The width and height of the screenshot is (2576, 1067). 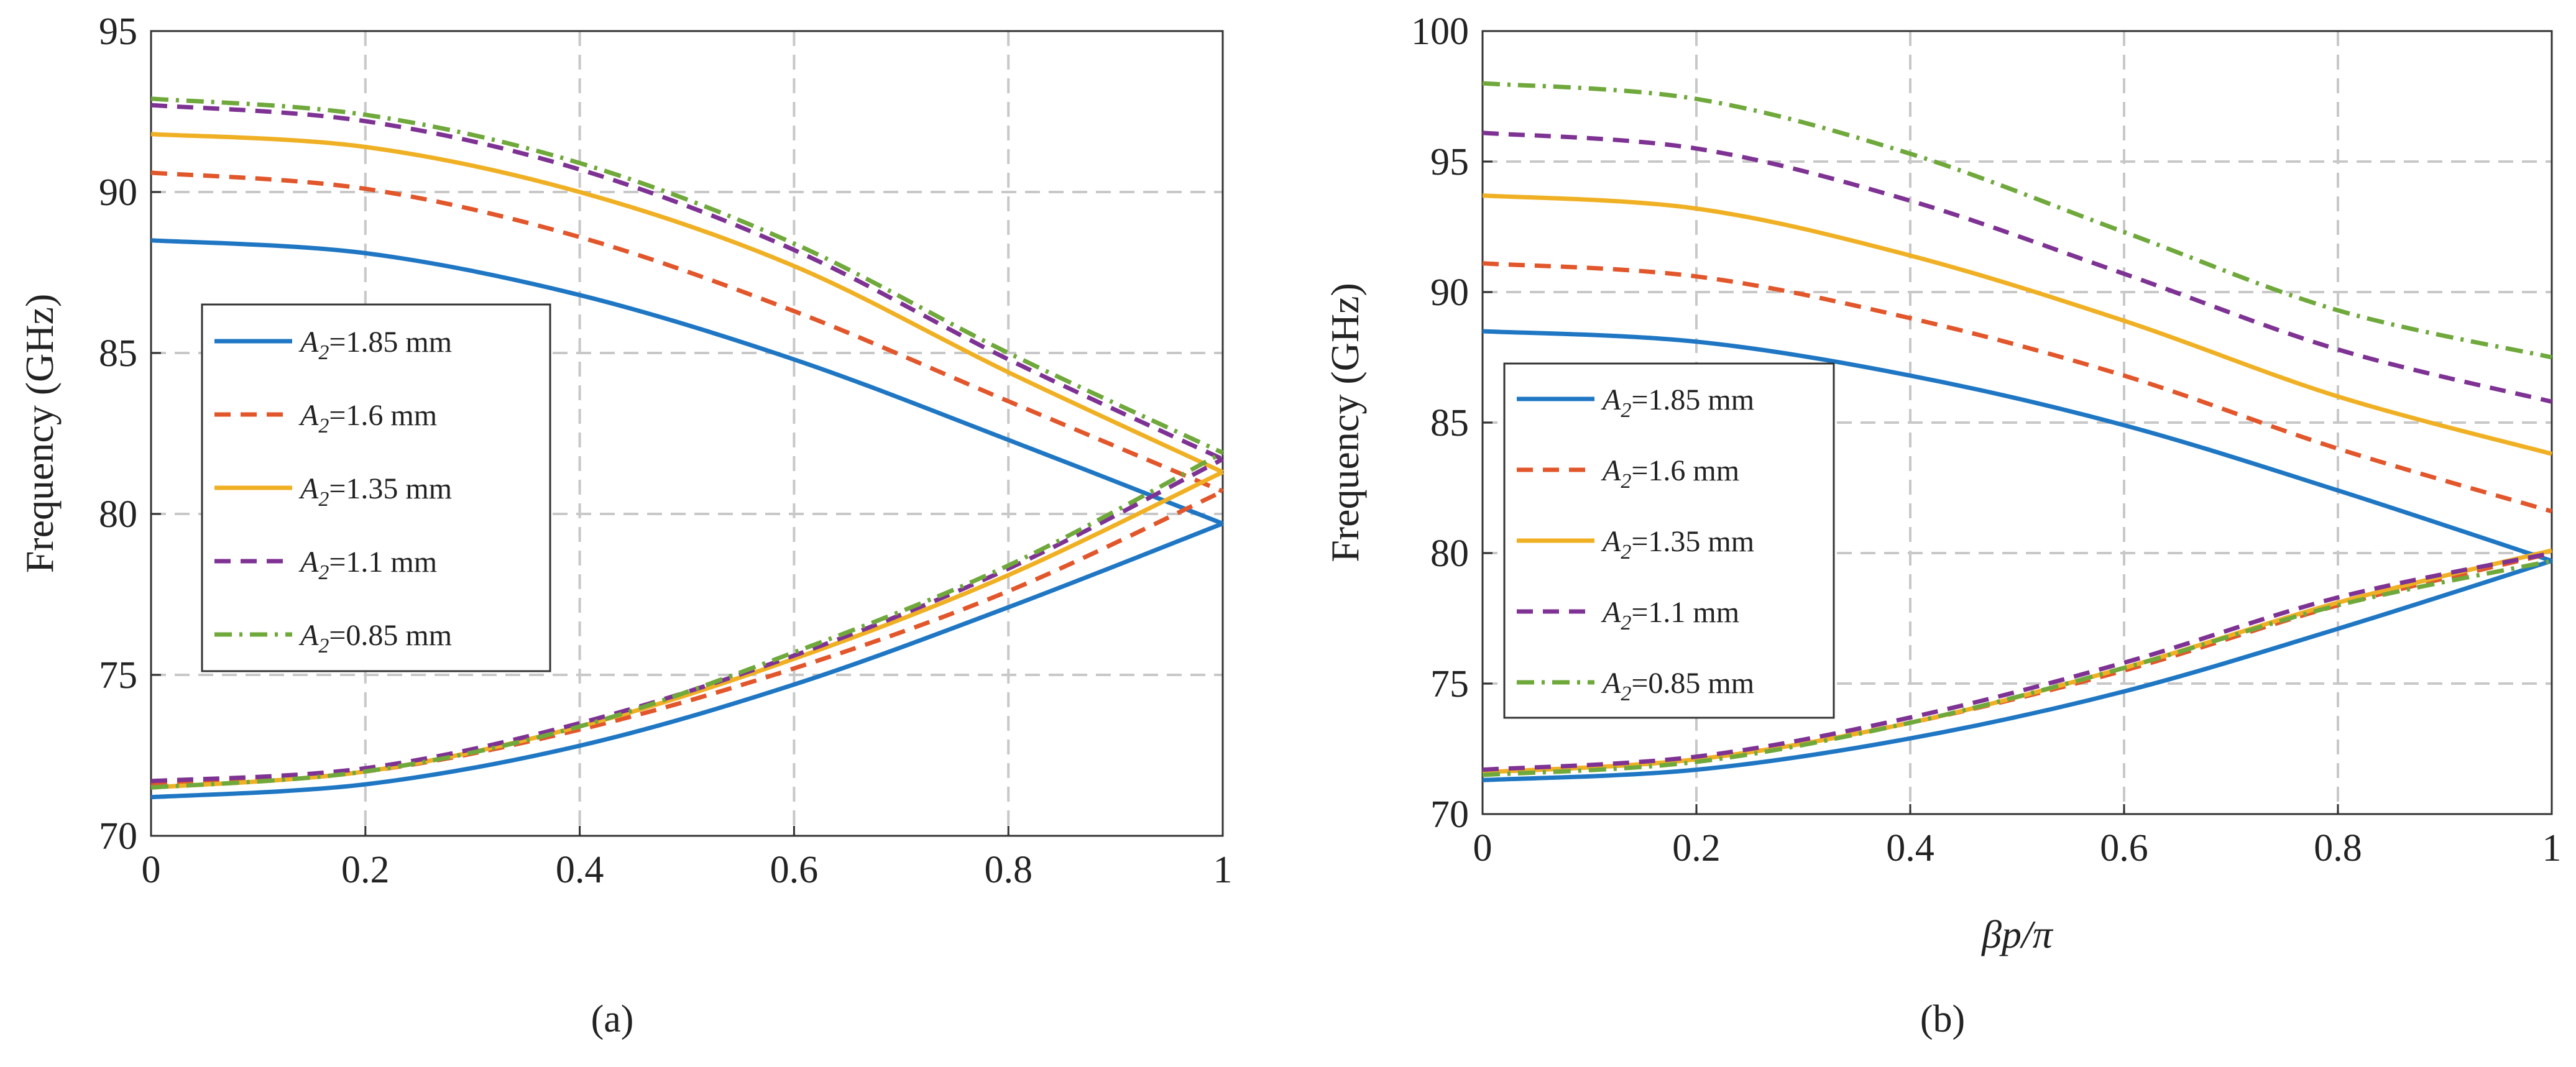 I want to click on y-tick-label: 100, so click(x=1440, y=32).